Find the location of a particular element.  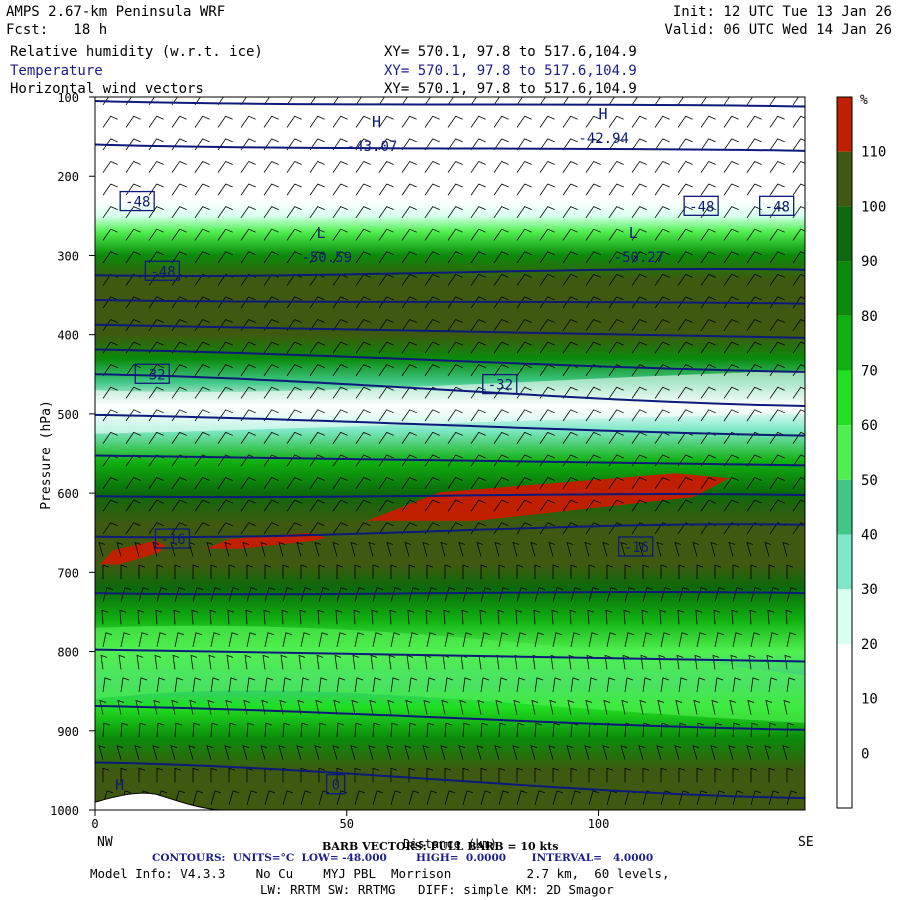

field-rh-name: Relative humidity (w.r.t. ice) is located at coordinates (136, 52).